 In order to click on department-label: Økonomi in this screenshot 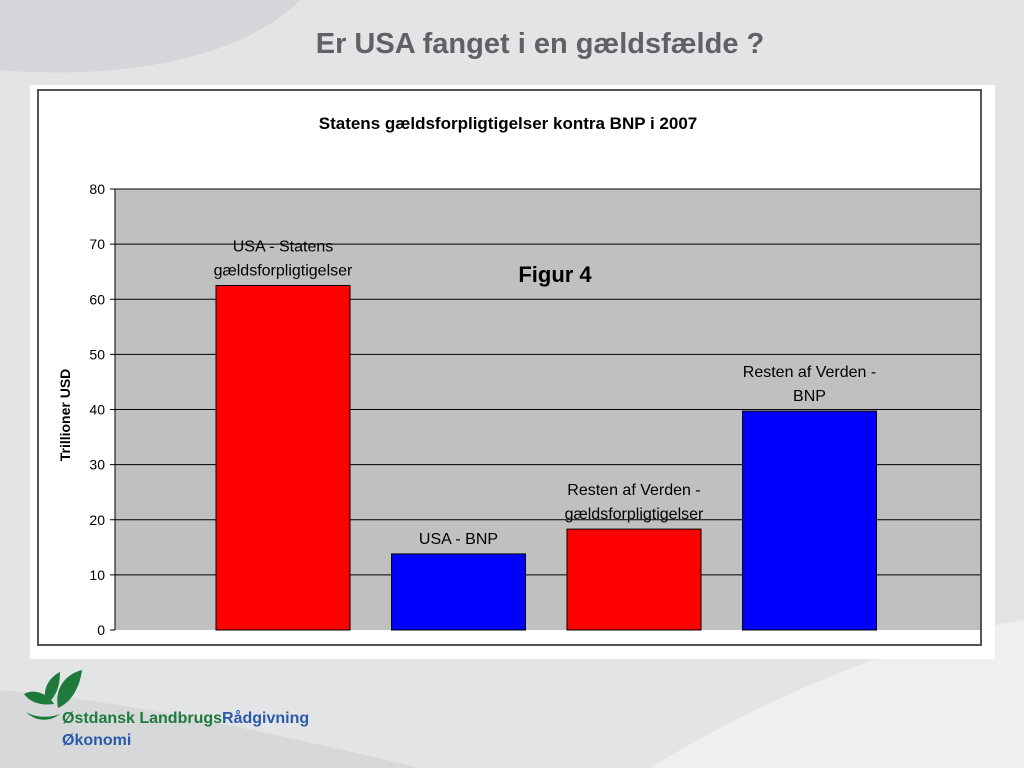, I will do `click(97, 740)`.